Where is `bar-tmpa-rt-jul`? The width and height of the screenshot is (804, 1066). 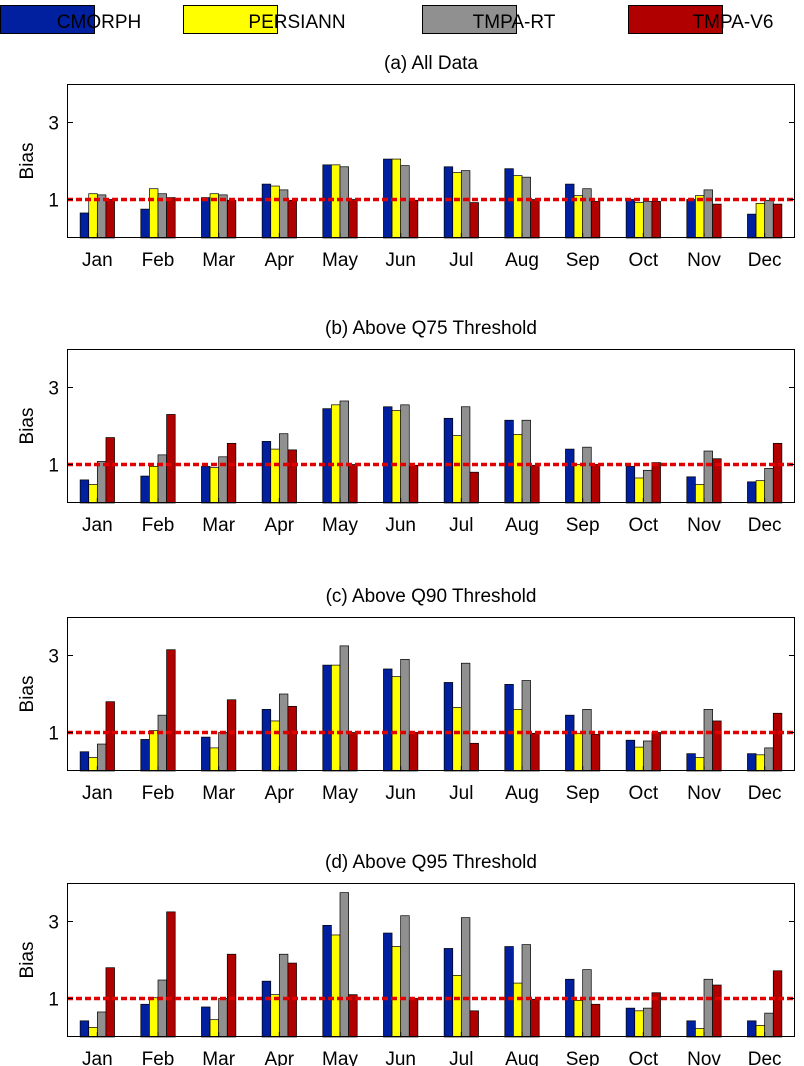 bar-tmpa-rt-jul is located at coordinates (465, 977).